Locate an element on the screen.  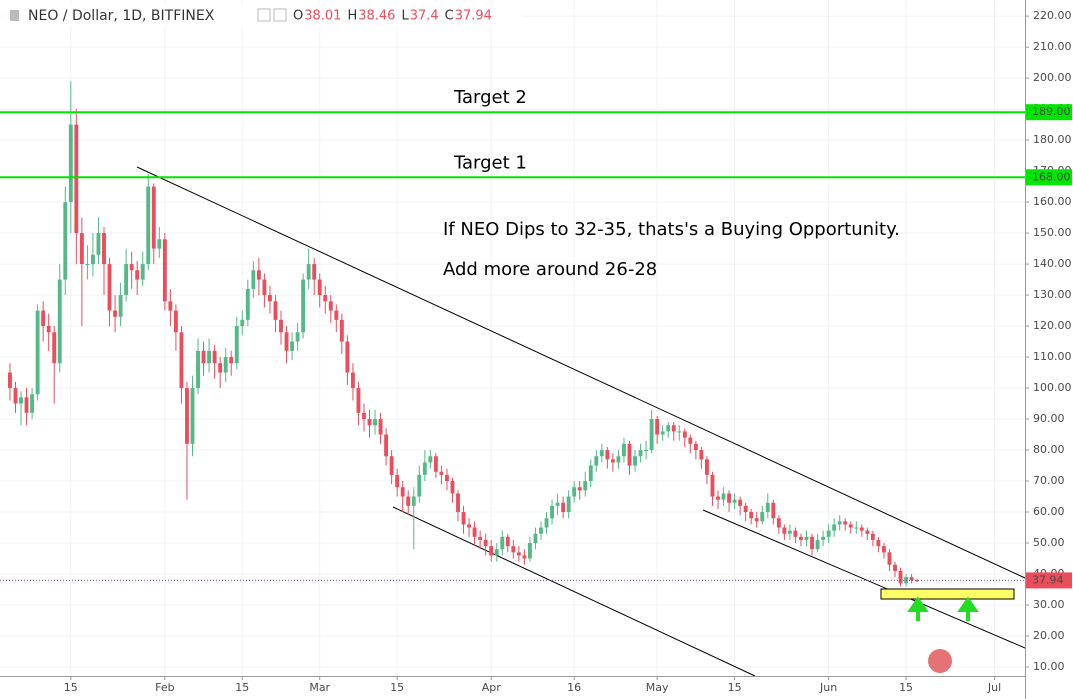
y-tick-label: 50.00 is located at coordinates (1049, 542).